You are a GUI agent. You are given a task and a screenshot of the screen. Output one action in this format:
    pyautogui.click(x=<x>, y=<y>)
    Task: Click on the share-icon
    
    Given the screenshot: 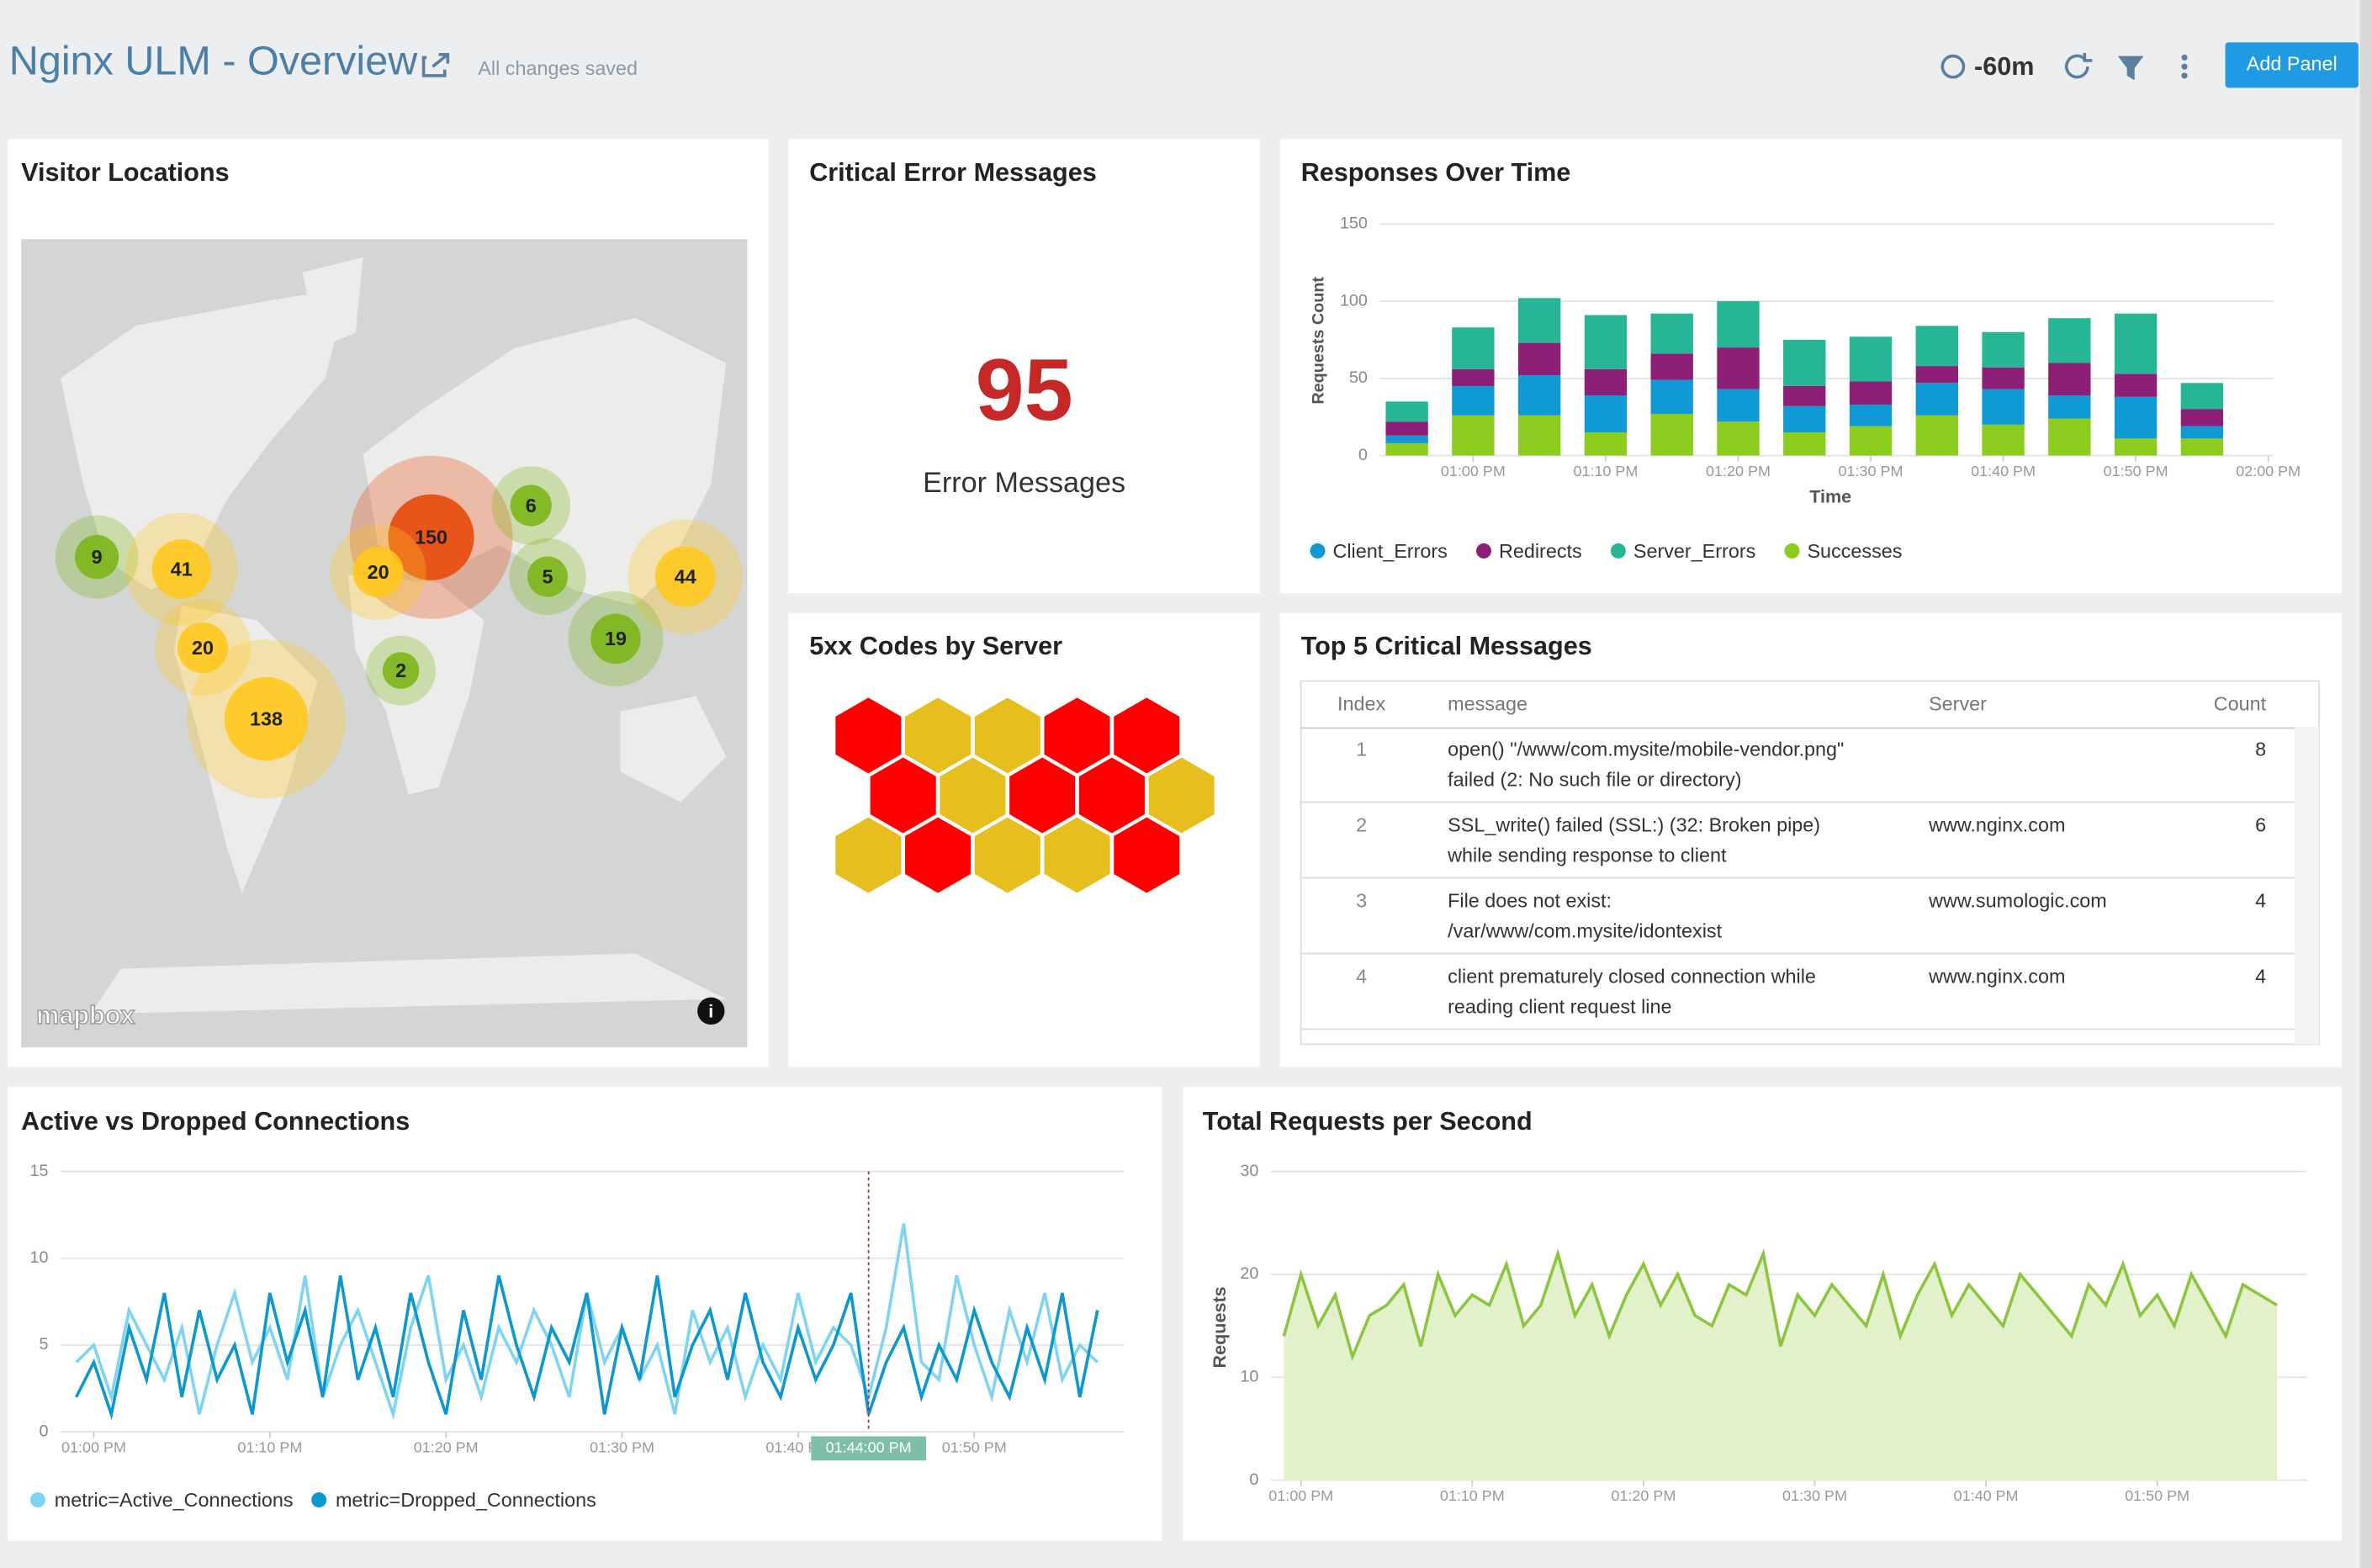 What is the action you would take?
    pyautogui.click(x=436, y=64)
    